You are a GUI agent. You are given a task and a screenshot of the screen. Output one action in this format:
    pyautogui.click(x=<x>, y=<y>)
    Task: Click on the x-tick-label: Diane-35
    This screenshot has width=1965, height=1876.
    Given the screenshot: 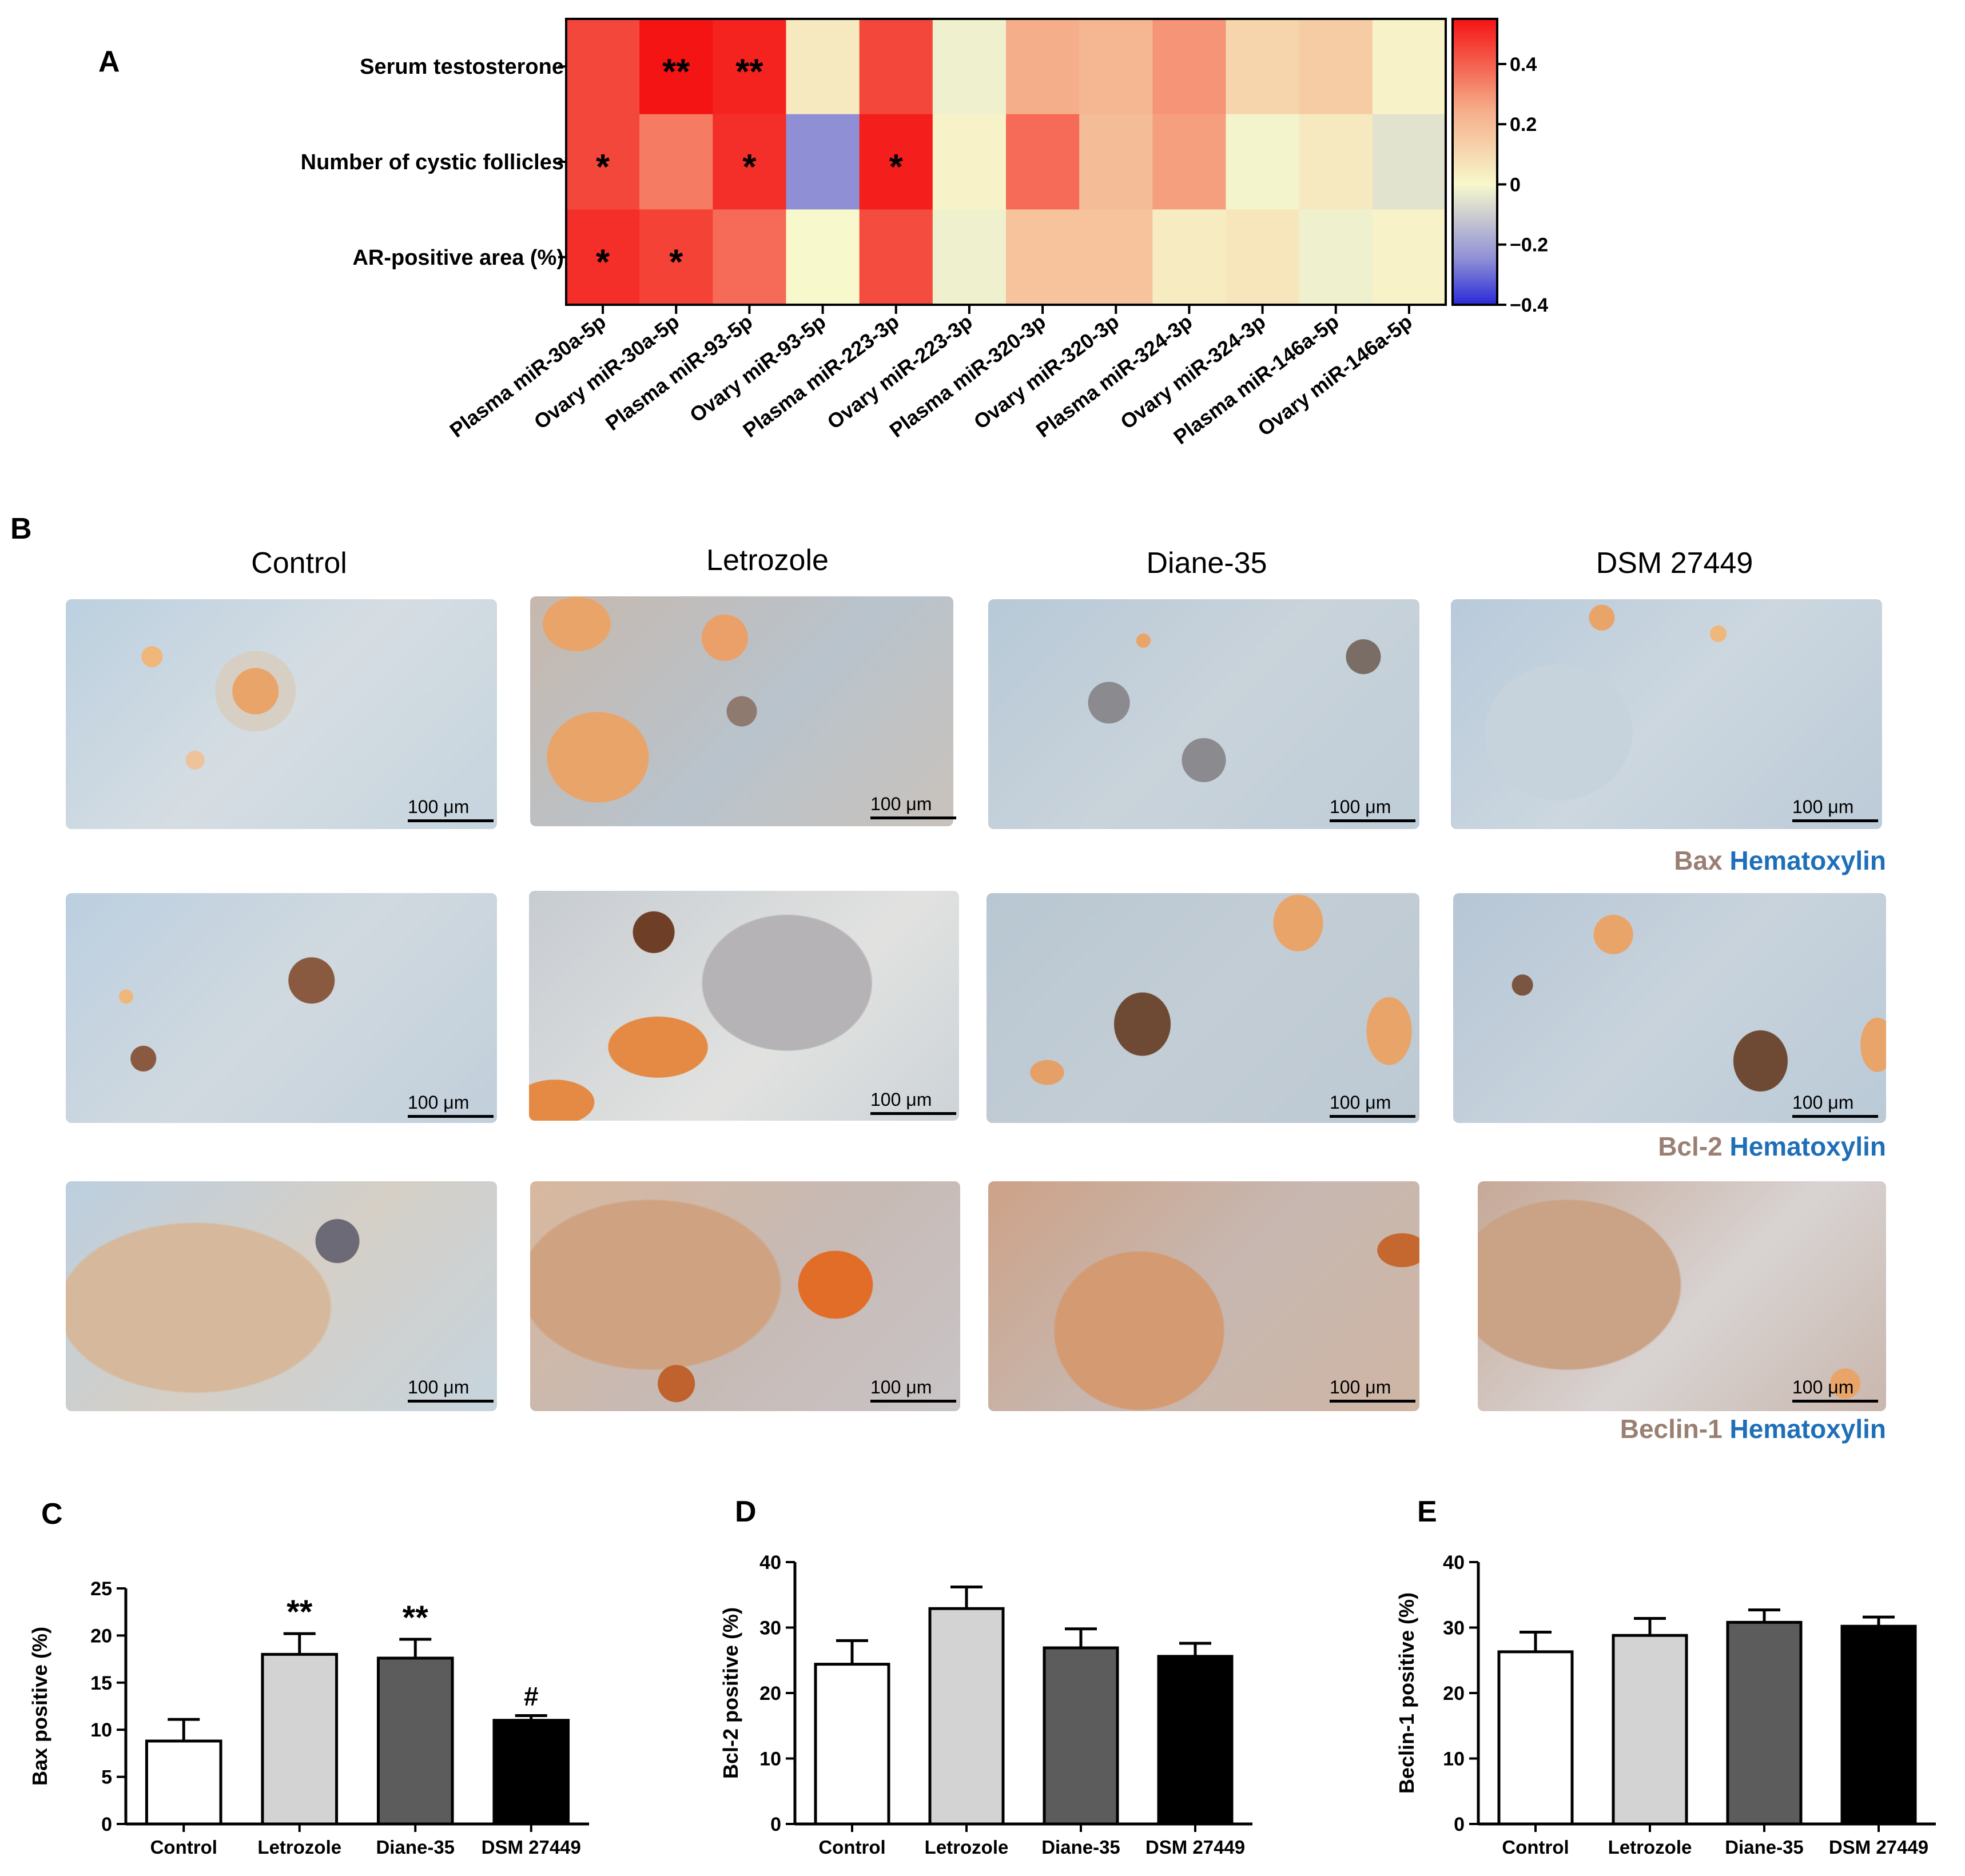 What is the action you would take?
    pyautogui.click(x=1764, y=1847)
    